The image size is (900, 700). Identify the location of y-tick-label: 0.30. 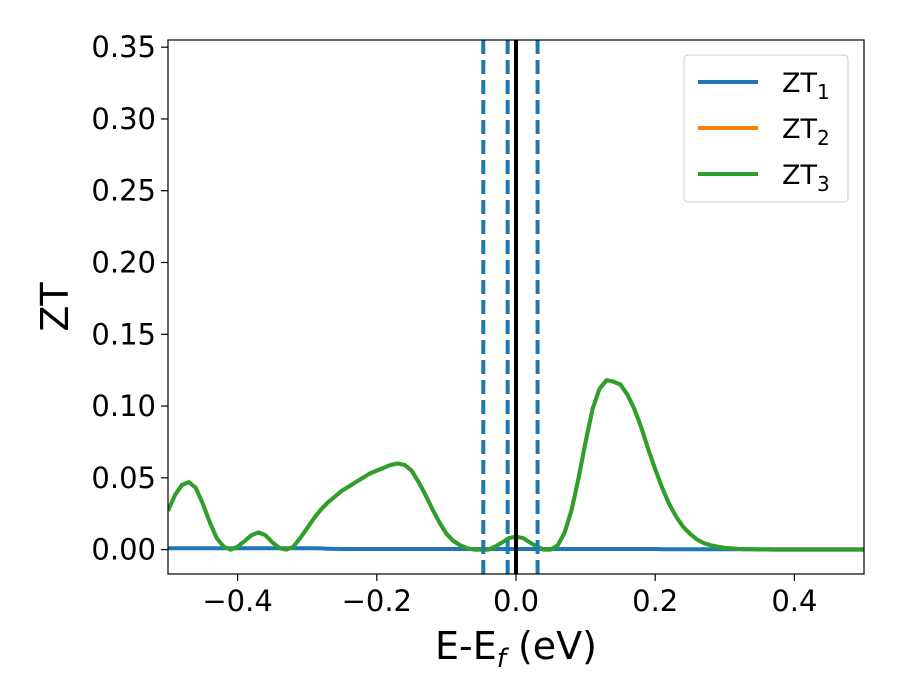
(123, 119).